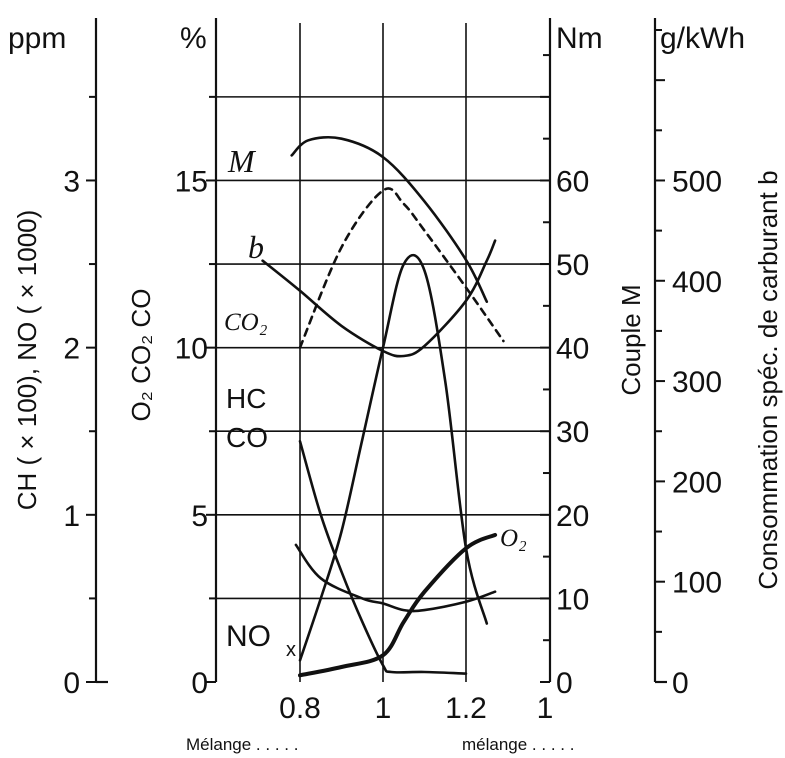 This screenshot has width=785, height=758. I want to click on axis-title-nm: Couple M, so click(631, 339).